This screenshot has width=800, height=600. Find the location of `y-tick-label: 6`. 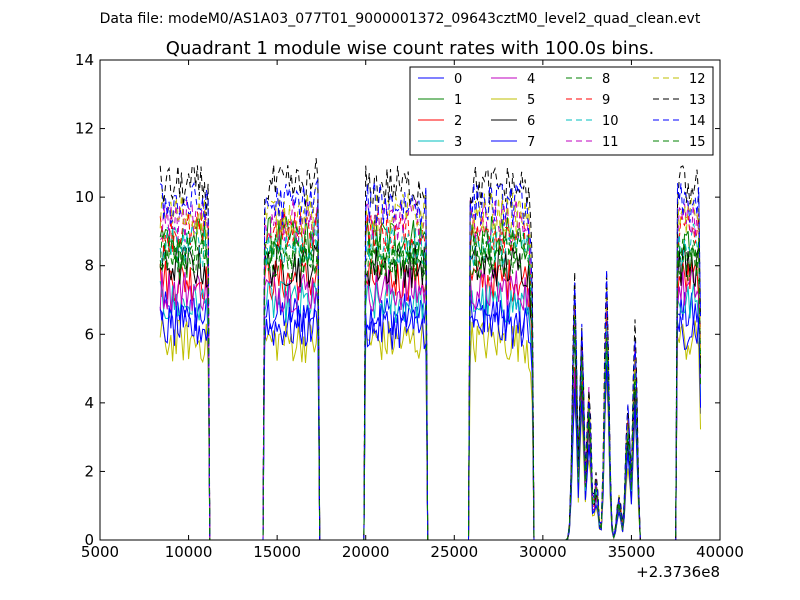

y-tick-label: 6 is located at coordinates (89, 334).